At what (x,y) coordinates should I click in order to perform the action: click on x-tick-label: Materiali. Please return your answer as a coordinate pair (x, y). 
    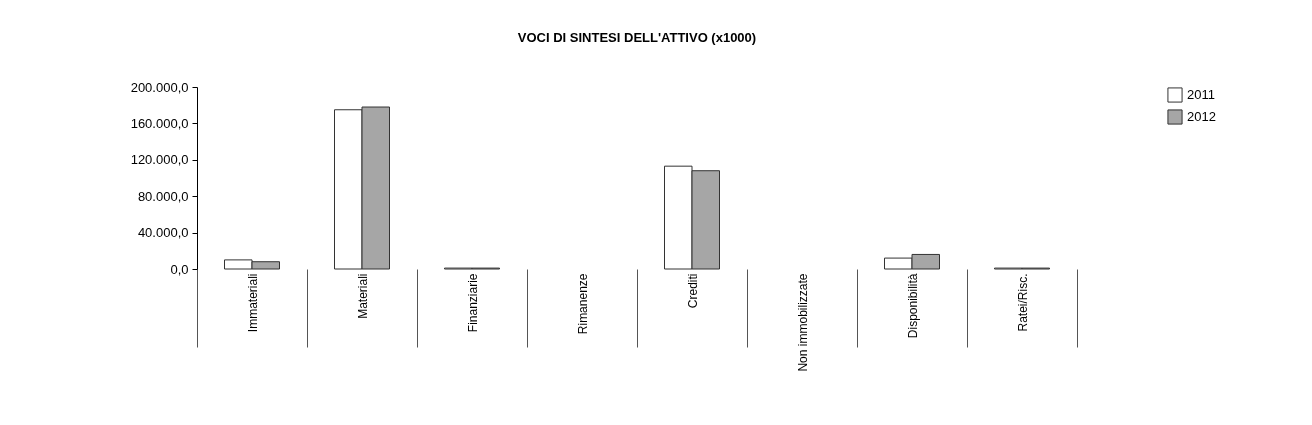
    Looking at the image, I should click on (362, 296).